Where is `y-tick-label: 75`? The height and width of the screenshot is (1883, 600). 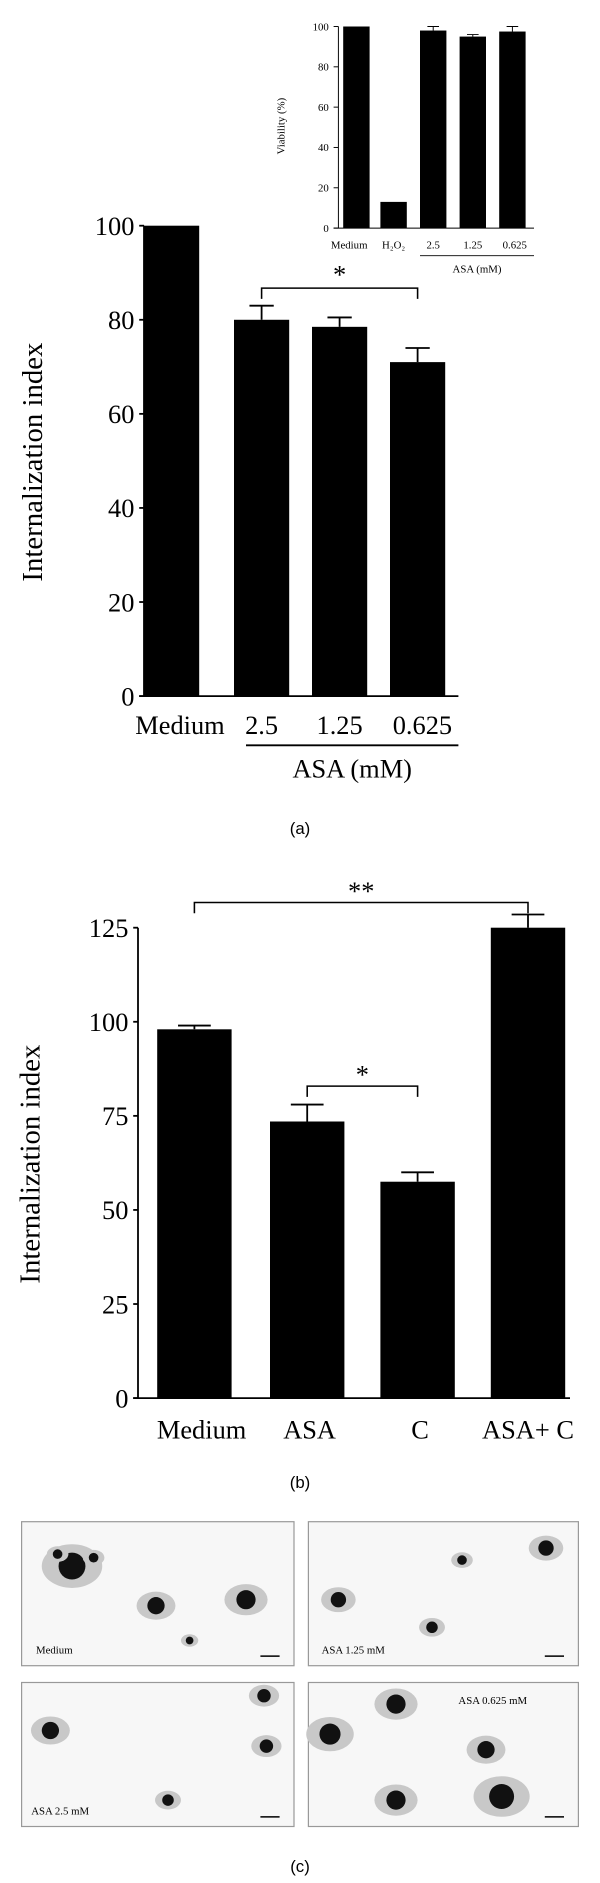
y-tick-label: 75 is located at coordinates (115, 1116).